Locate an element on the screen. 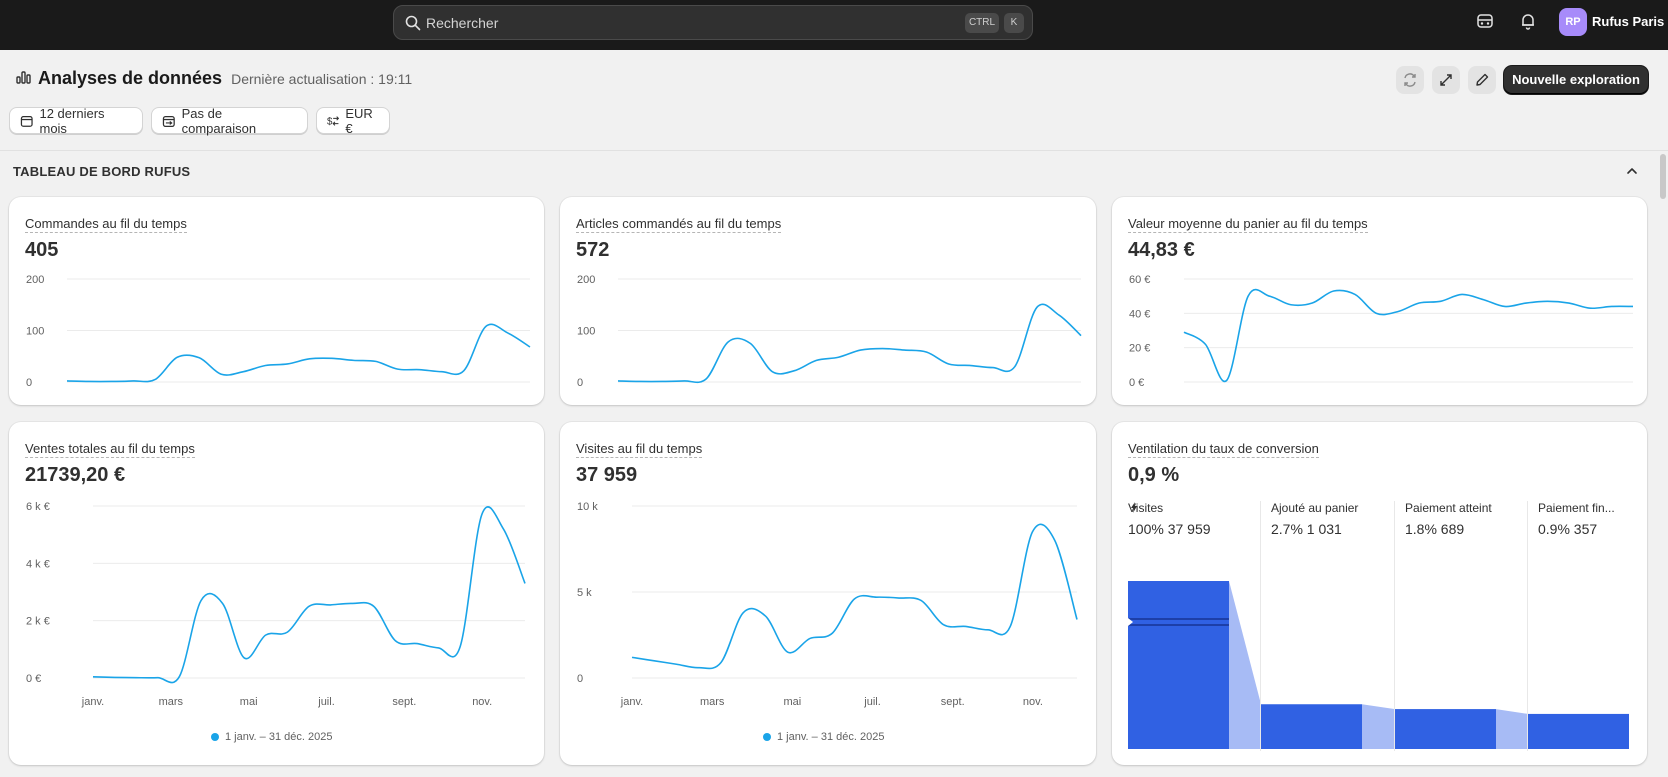  currency-label: EUR € is located at coordinates (359, 120).